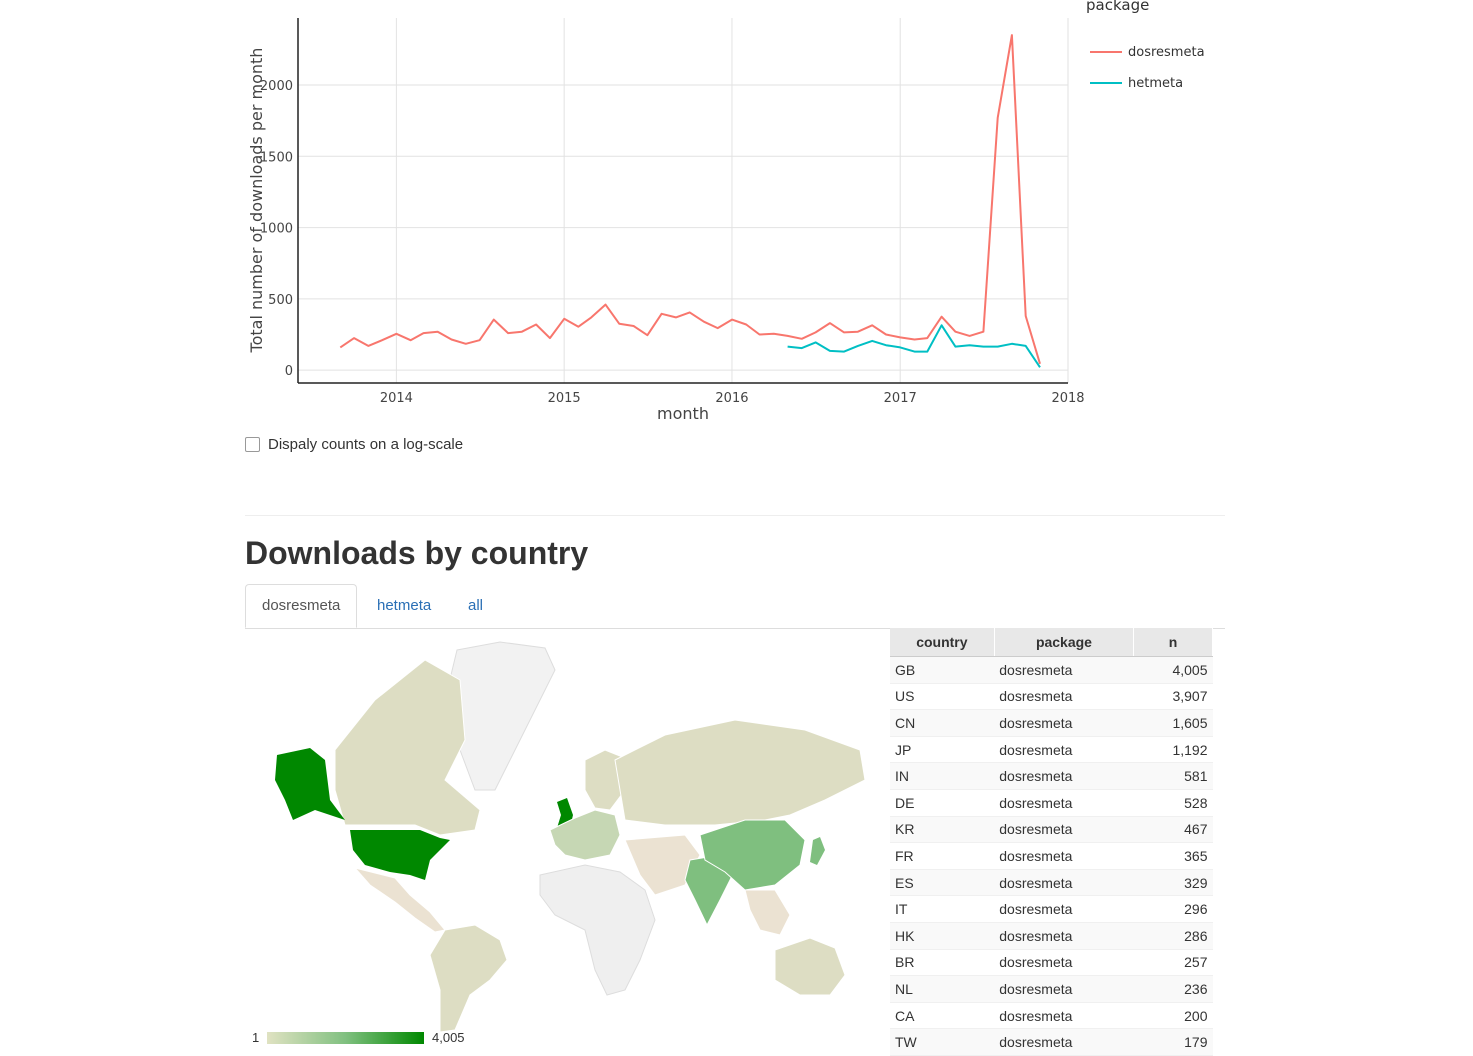 This screenshot has height=1056, width=1473. Describe the element at coordinates (1173, 750) in the screenshot. I see `cell-n: 1,192` at that location.